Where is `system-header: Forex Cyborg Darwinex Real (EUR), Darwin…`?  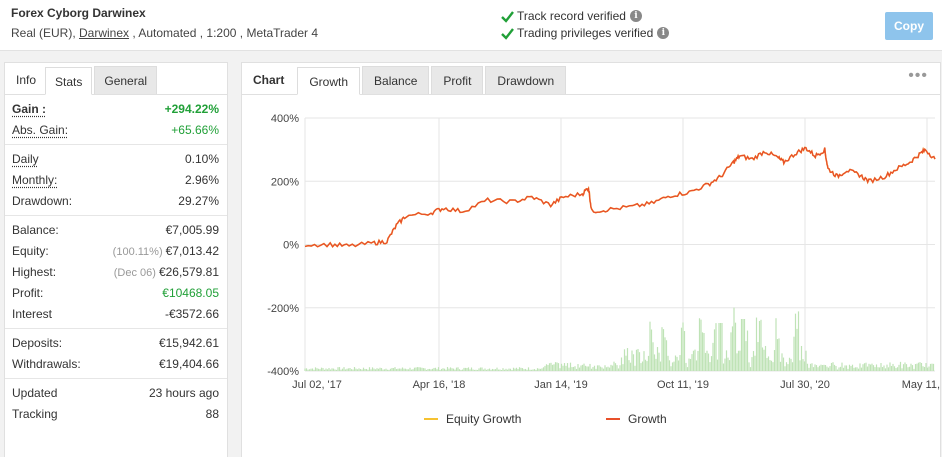 system-header: Forex Cyborg Darwinex Real (EUR), Darwin… is located at coordinates (471, 25).